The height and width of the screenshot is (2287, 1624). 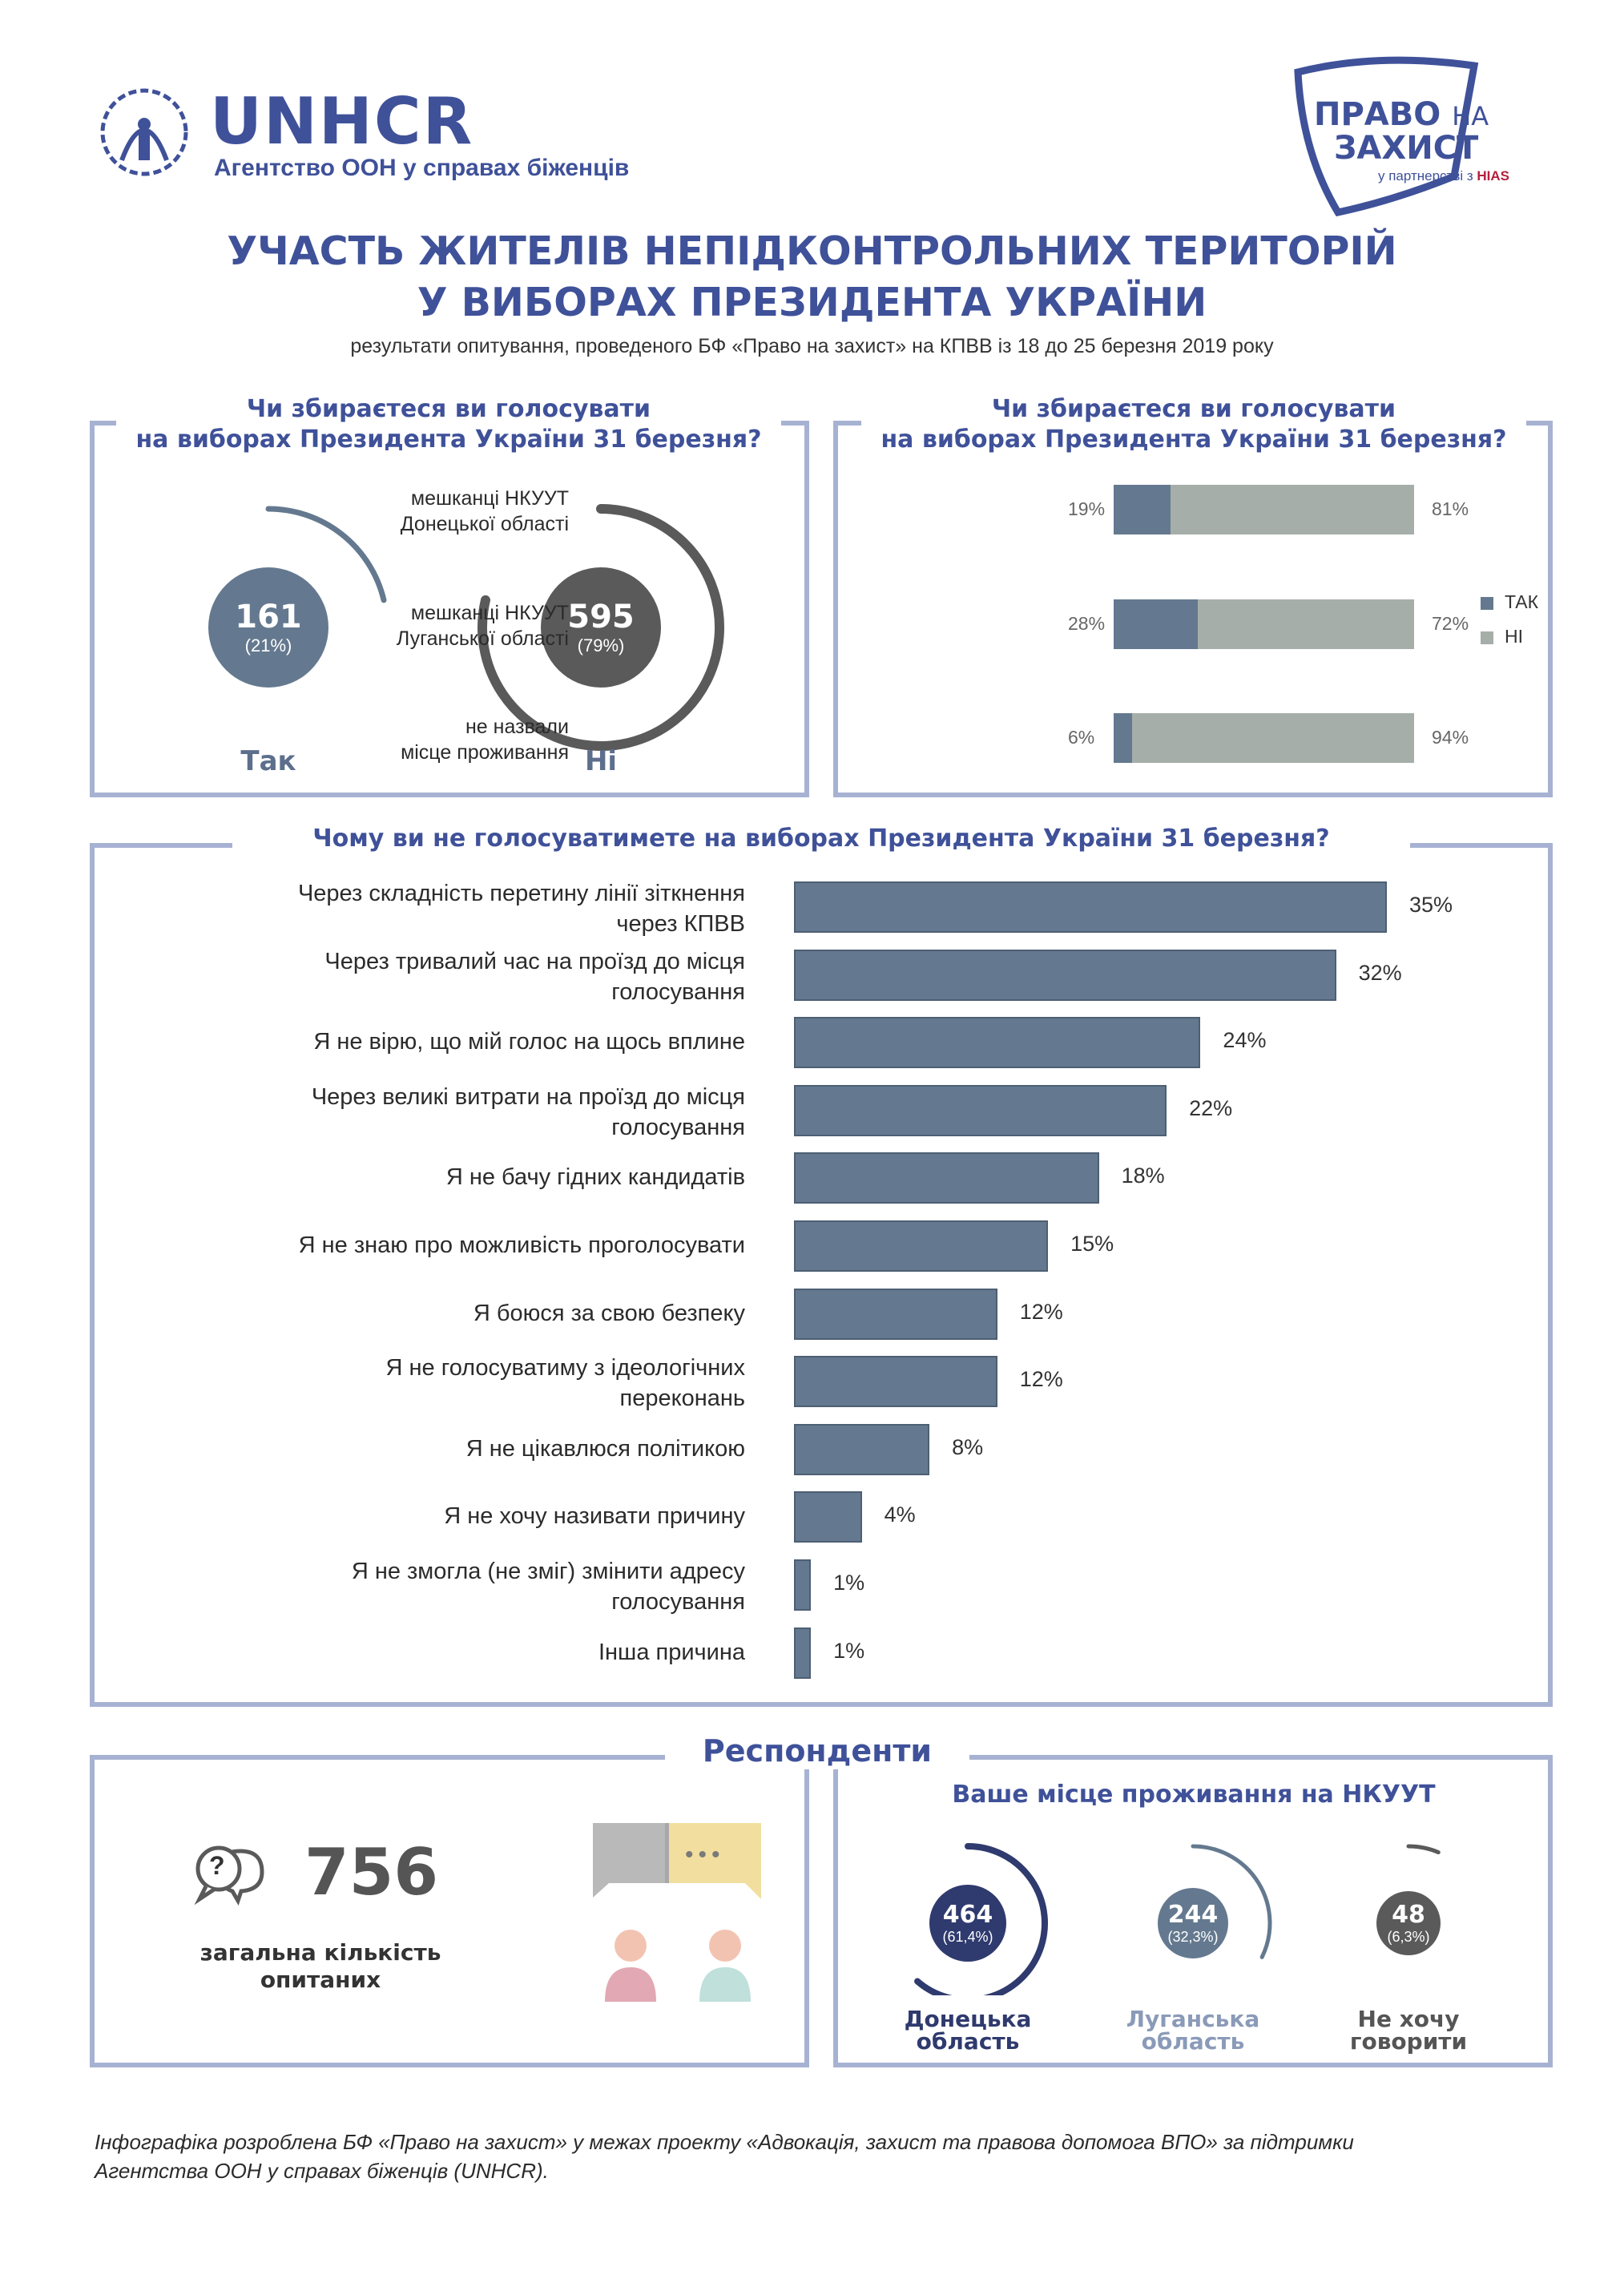 I want to click on reason-value: 4%, so click(x=900, y=1515).